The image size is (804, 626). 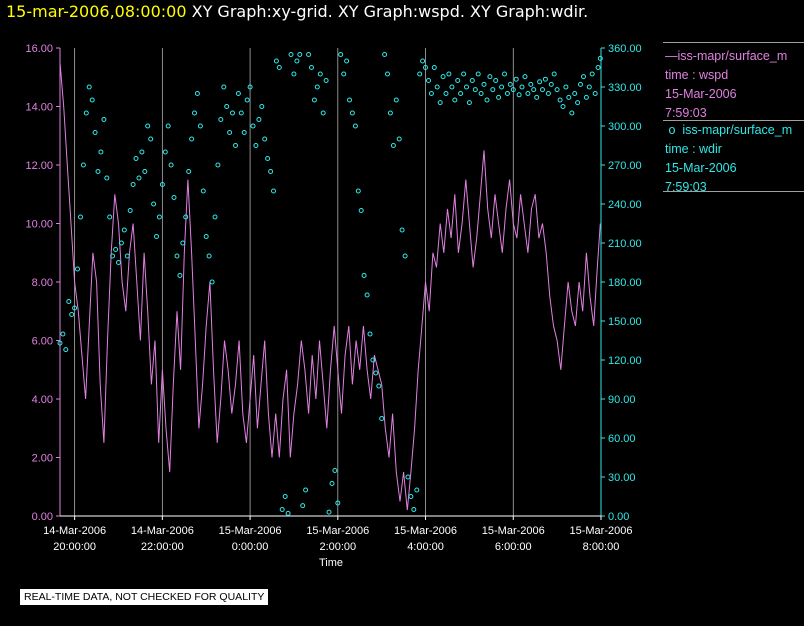 What do you see at coordinates (686, 186) in the screenshot?
I see `legend-time: 7:59:03` at bounding box center [686, 186].